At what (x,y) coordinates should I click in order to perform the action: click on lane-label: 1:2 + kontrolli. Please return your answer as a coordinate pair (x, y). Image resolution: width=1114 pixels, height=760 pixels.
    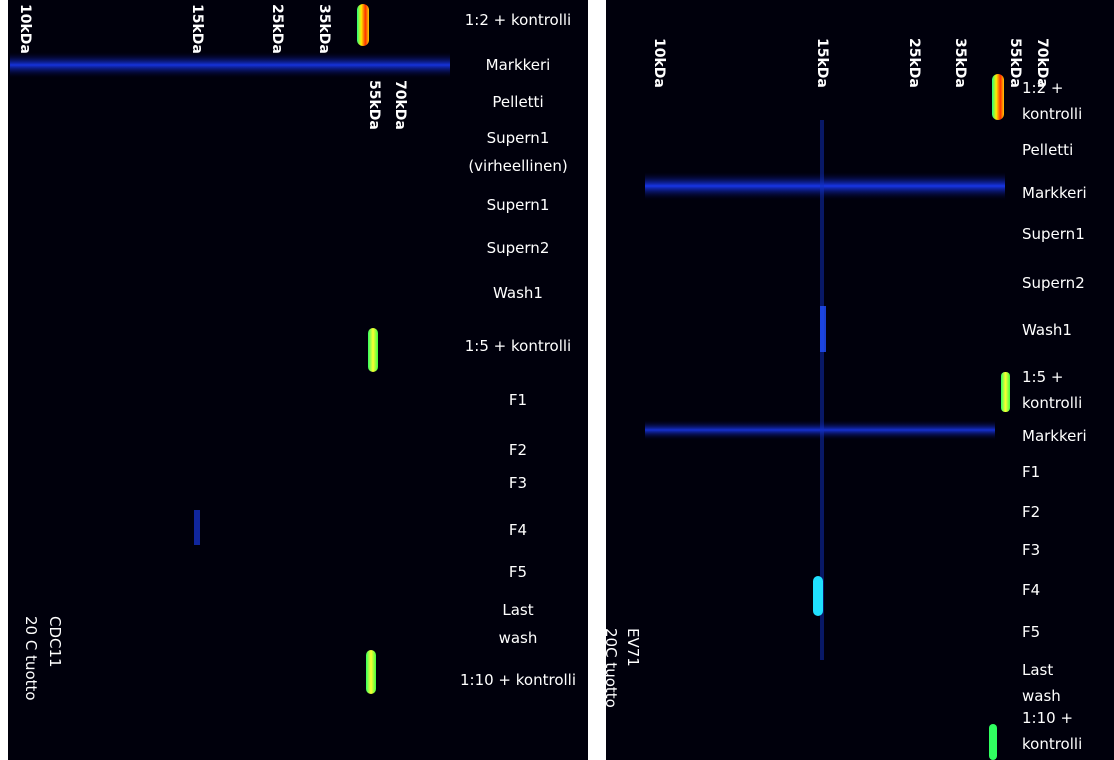
    Looking at the image, I should click on (518, 20).